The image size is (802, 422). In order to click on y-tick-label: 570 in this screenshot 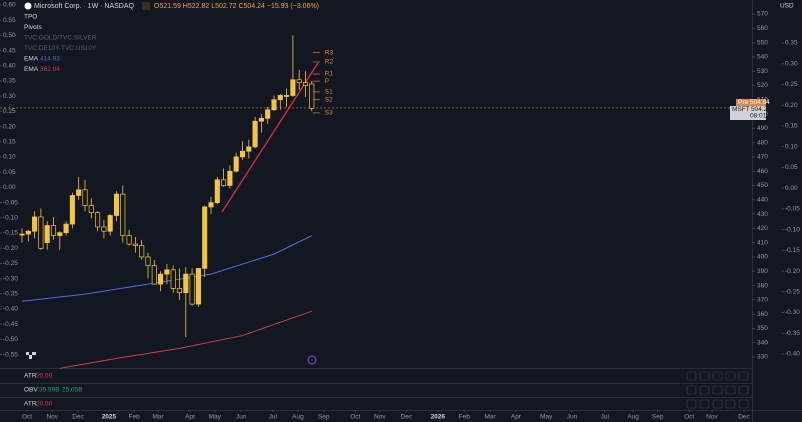, I will do `click(762, 14)`.